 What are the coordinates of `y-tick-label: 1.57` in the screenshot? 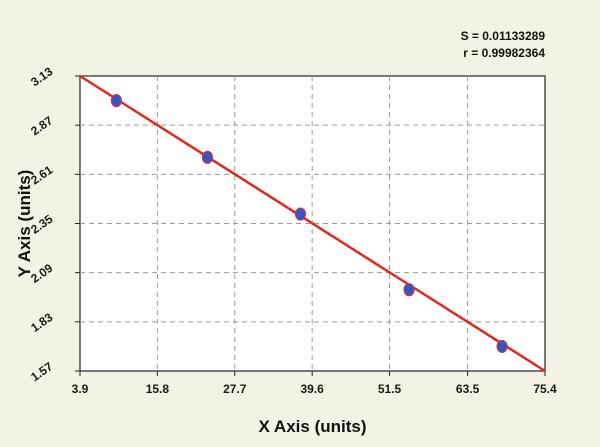 It's located at (41, 371).